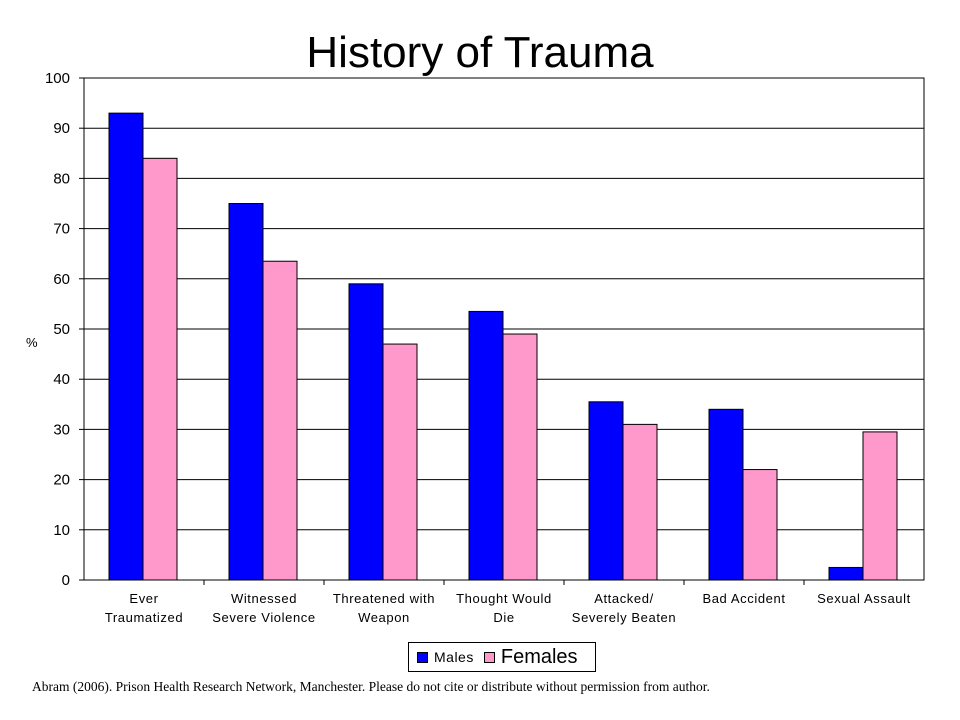 Image resolution: width=960 pixels, height=720 pixels. Describe the element at coordinates (422, 657) in the screenshot. I see `legend-swatch-males` at that location.